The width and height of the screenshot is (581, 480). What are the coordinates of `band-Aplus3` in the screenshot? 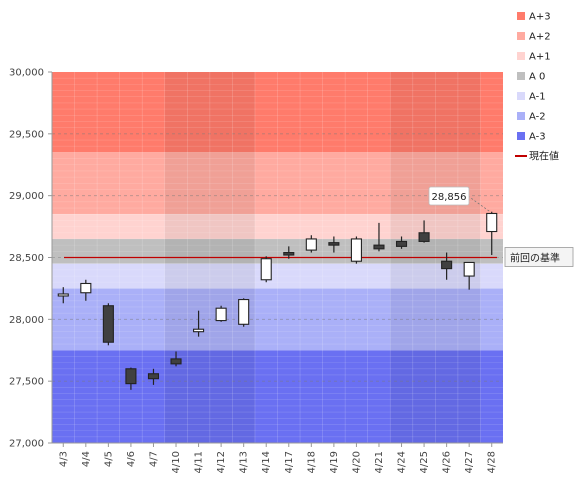 It's located at (277, 112).